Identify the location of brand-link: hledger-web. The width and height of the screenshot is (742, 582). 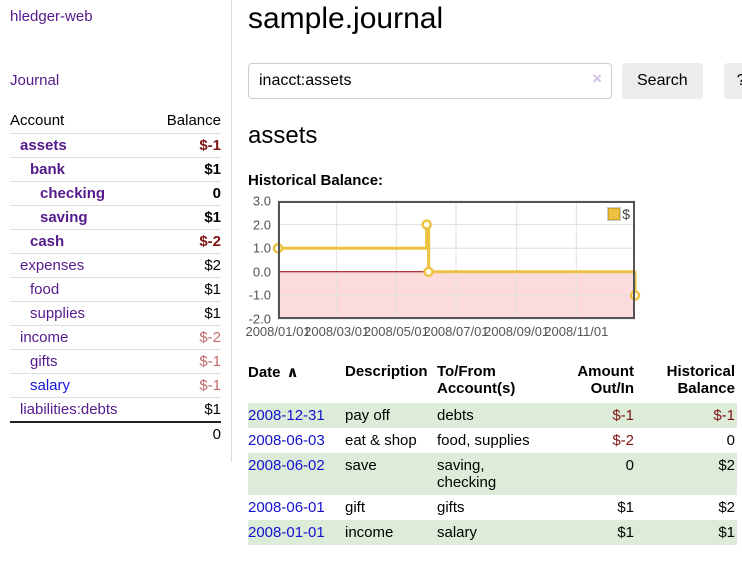
(51, 16).